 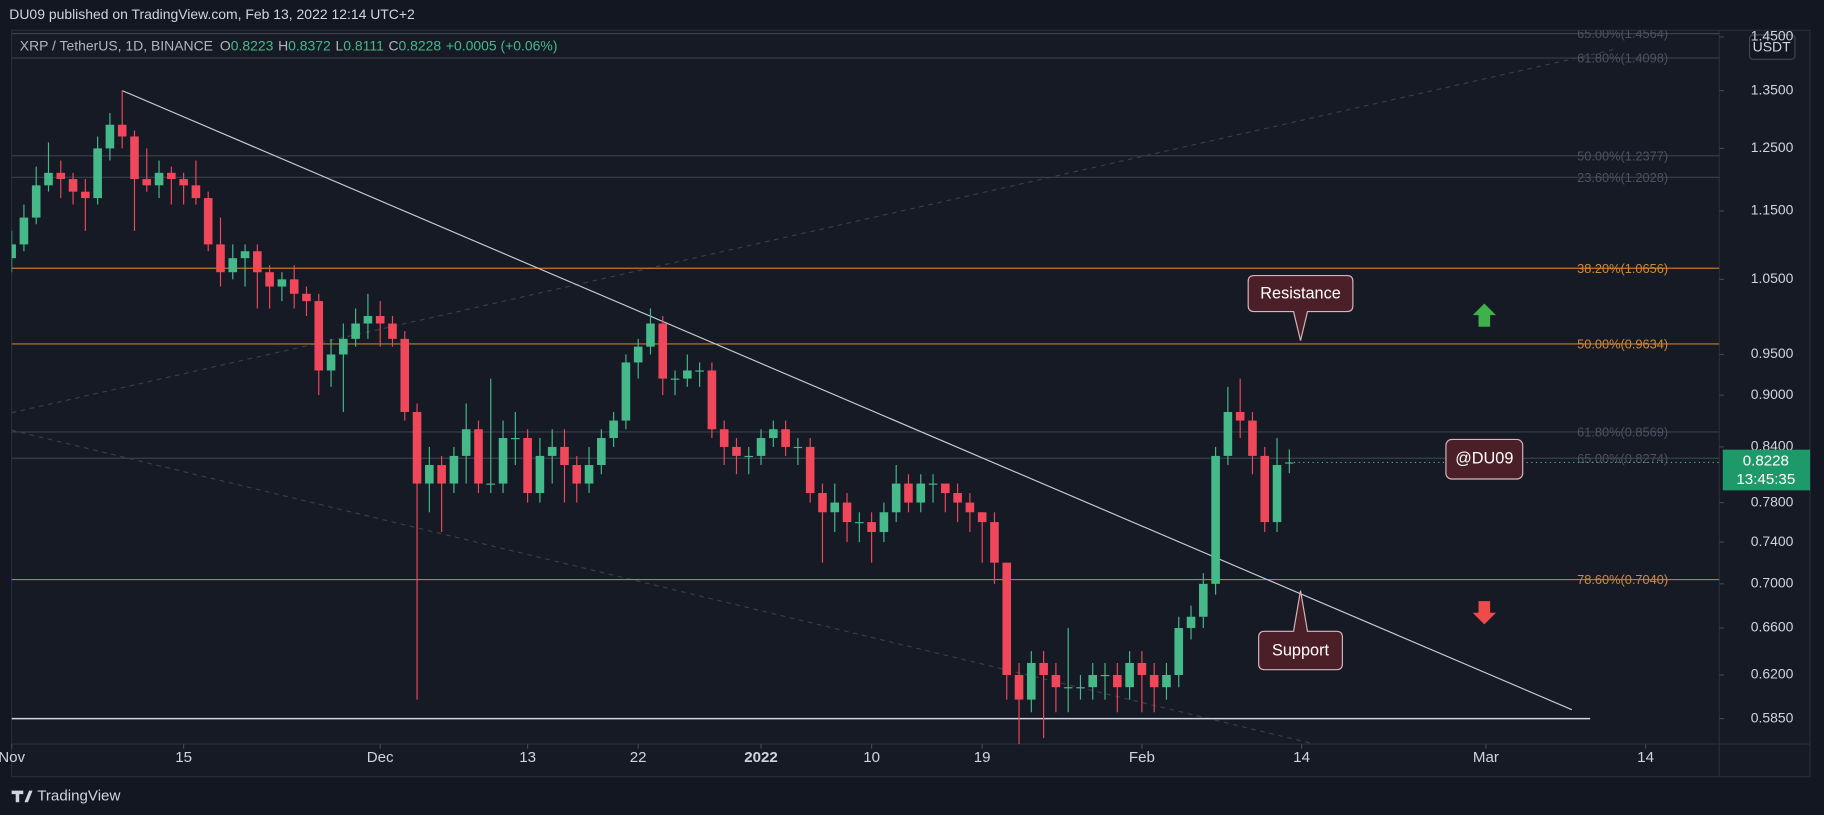 I want to click on x-tick-label: 14, so click(x=1301, y=757).